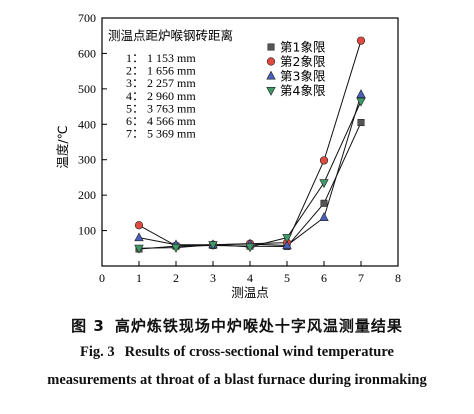 The height and width of the screenshot is (414, 474). Describe the element at coordinates (87, 89) in the screenshot. I see `y-tick-label: 500` at that location.